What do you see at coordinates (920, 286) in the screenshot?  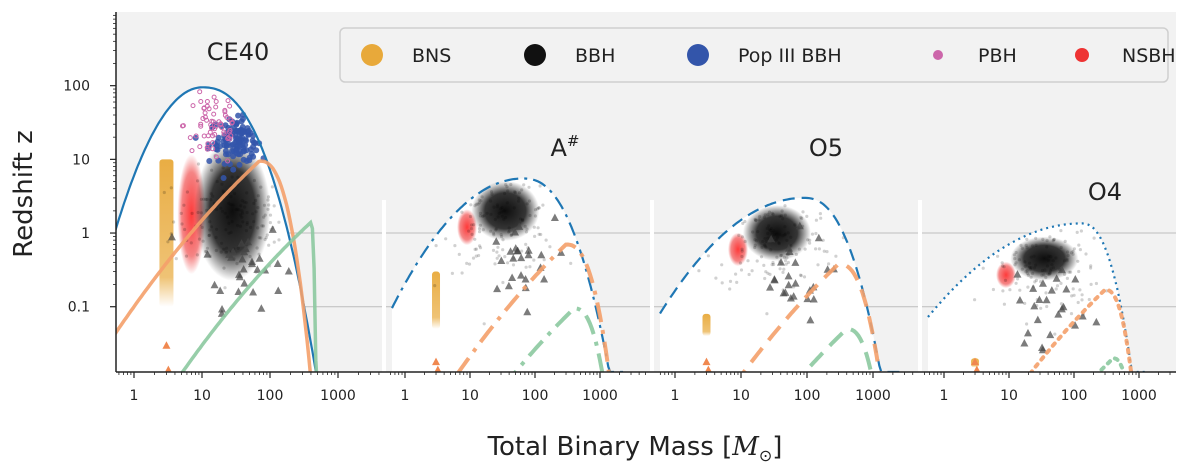 I see `panel-gap` at bounding box center [920, 286].